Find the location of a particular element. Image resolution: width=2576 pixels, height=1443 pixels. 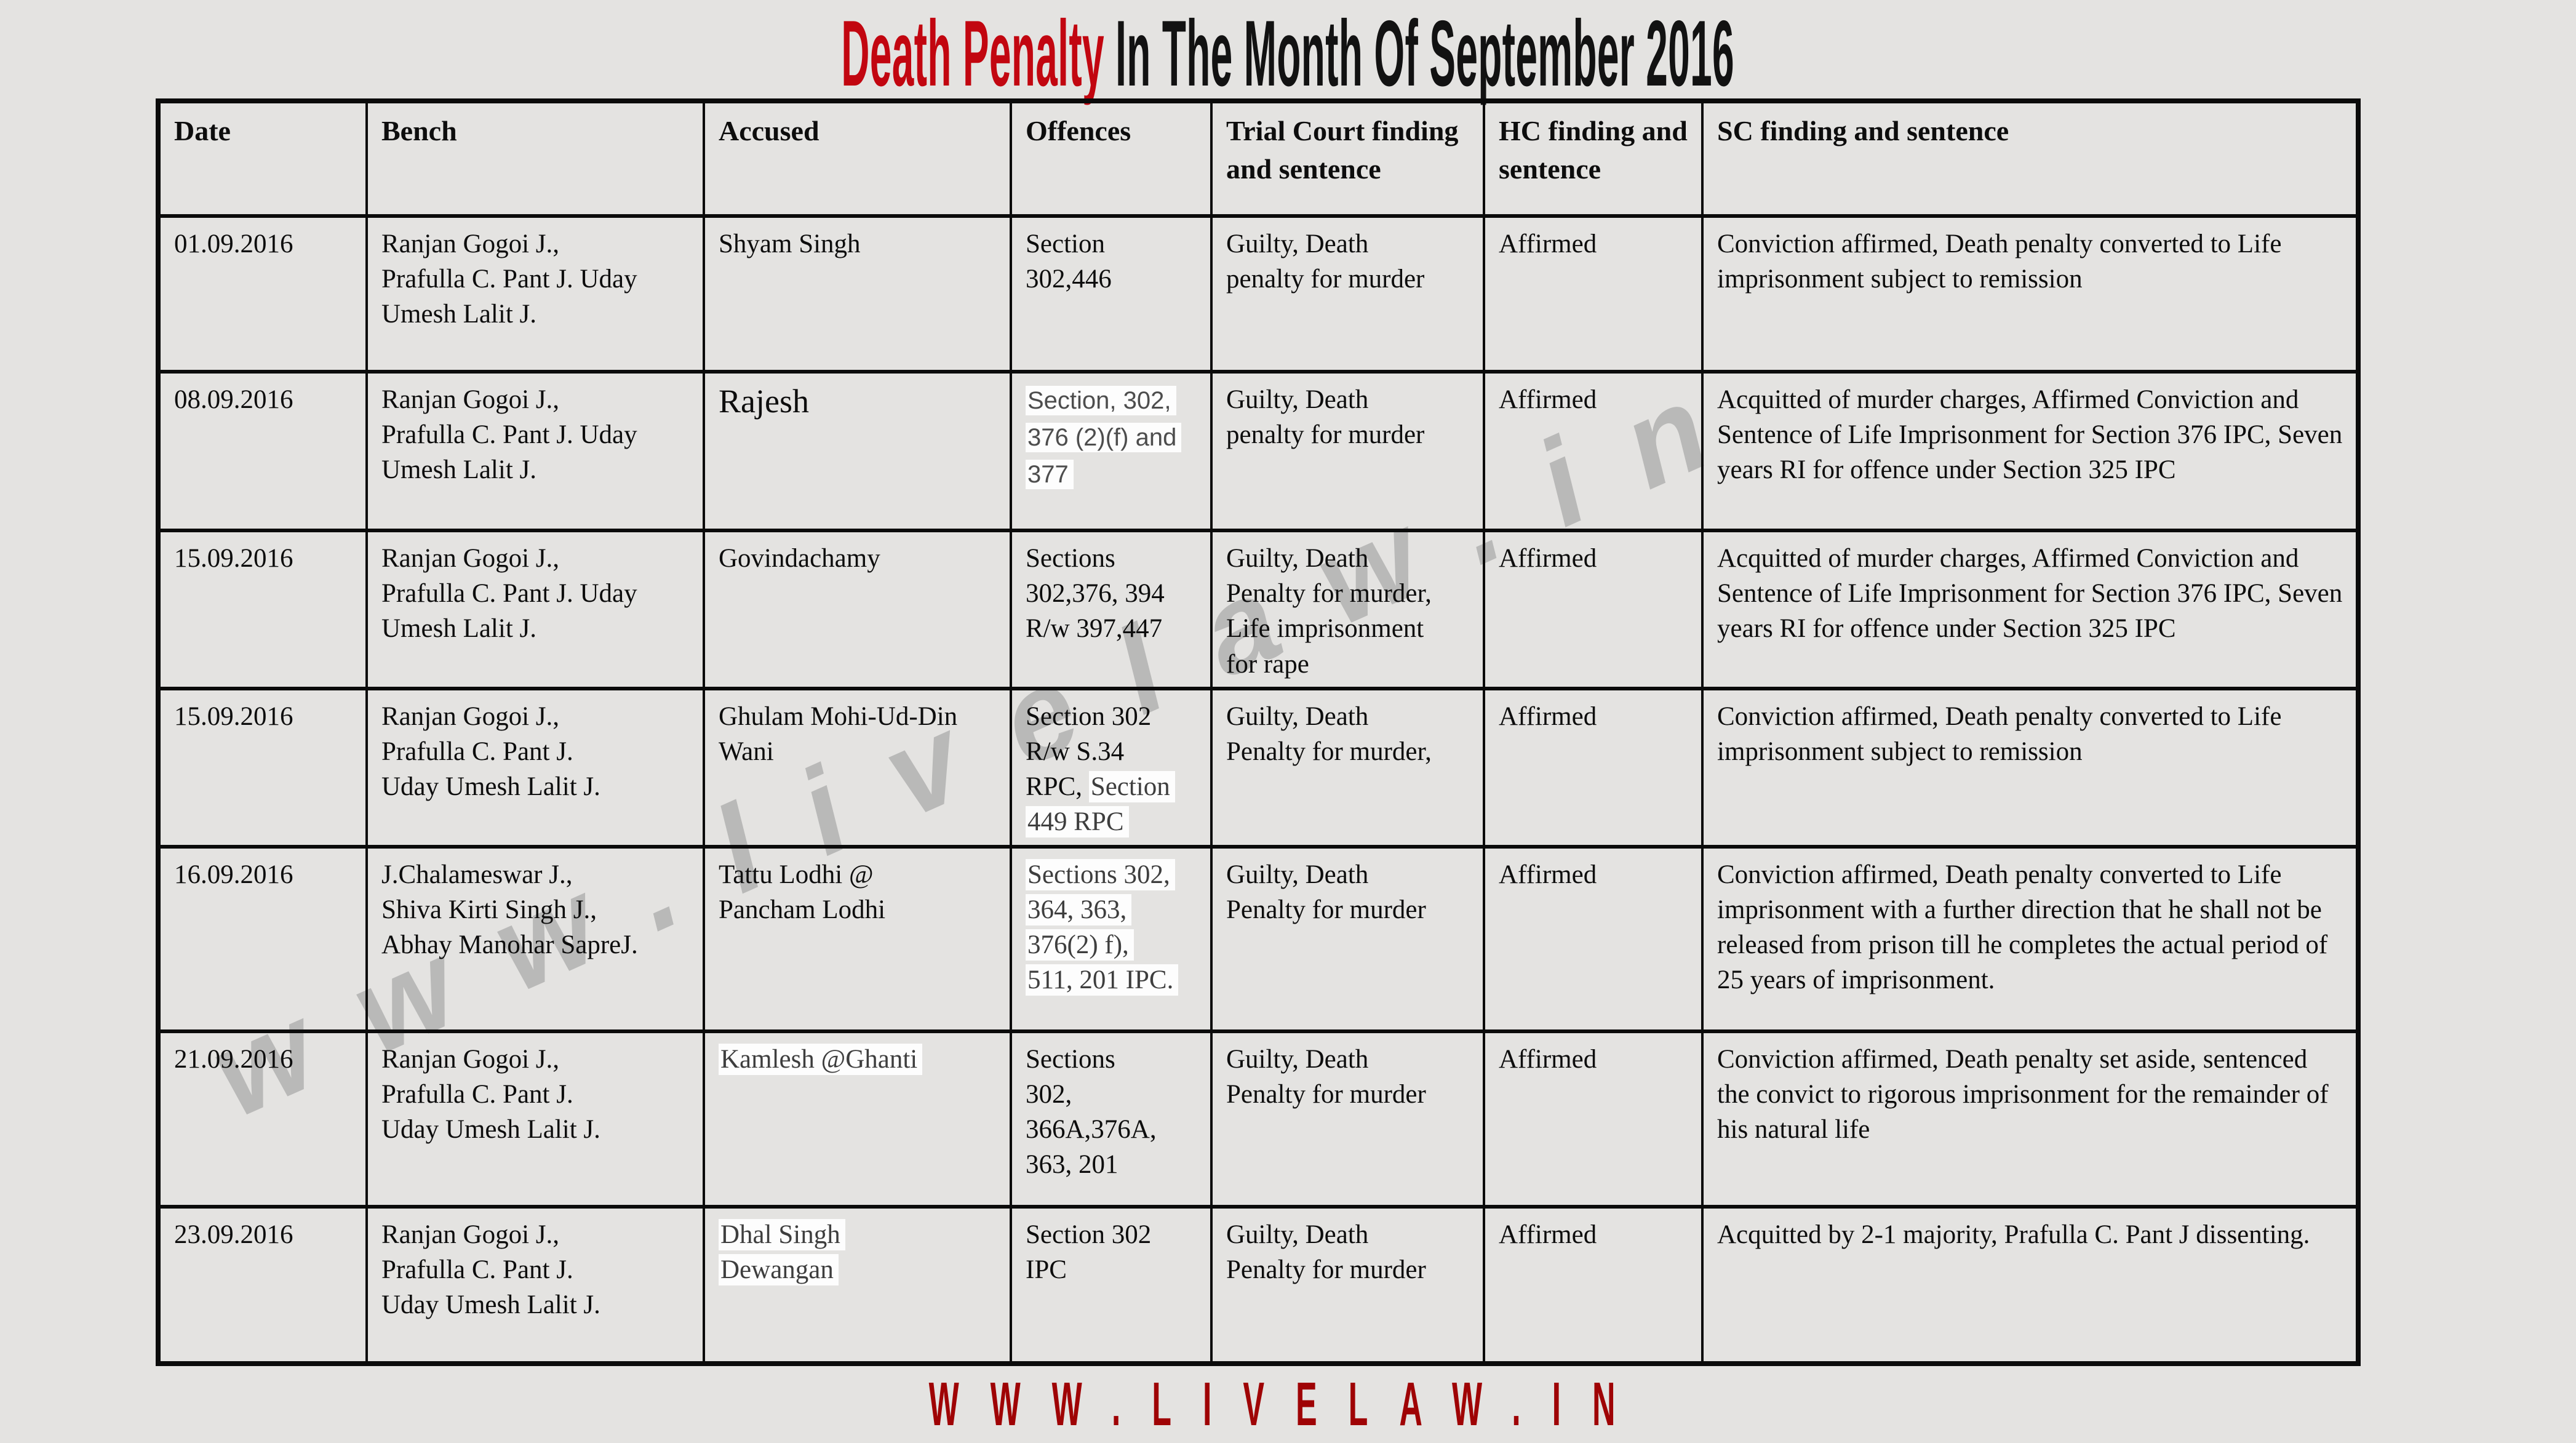

footer-text: WWW.LIVELAW.IN is located at coordinates (1288, 1404).